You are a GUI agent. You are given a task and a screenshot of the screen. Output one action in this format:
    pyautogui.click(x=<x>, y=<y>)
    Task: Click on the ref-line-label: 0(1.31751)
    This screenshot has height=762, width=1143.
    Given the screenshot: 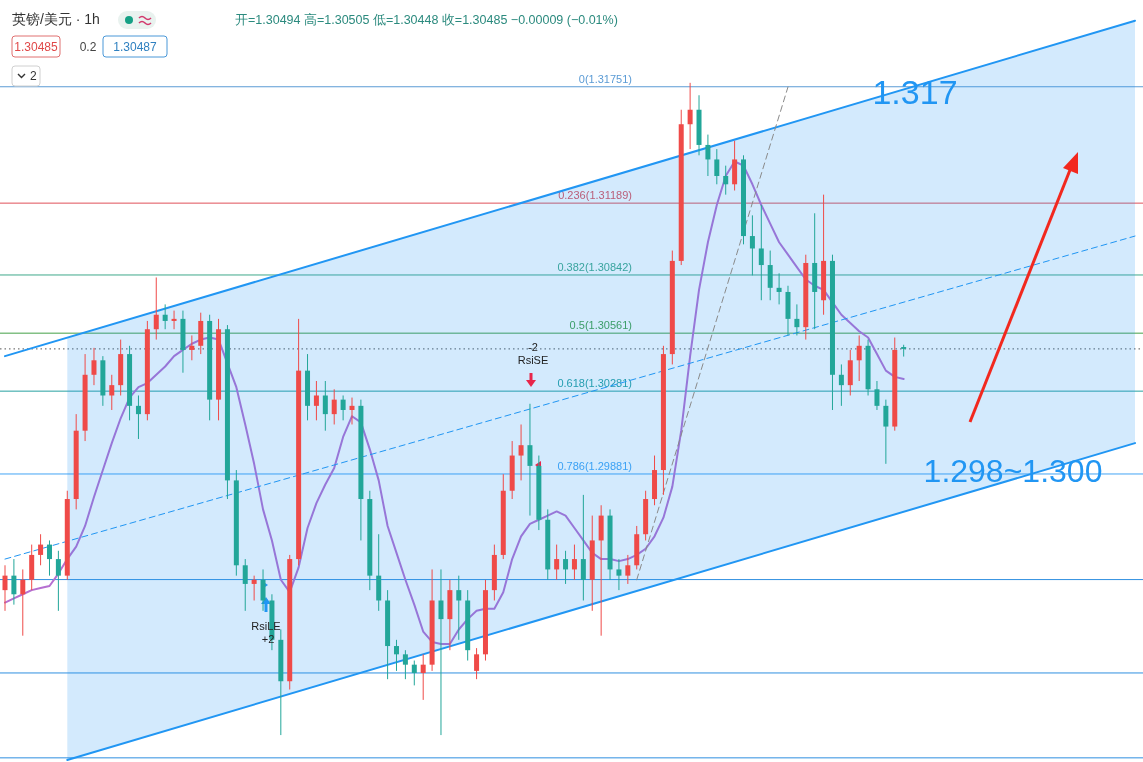 What is the action you would take?
    pyautogui.click(x=605, y=78)
    